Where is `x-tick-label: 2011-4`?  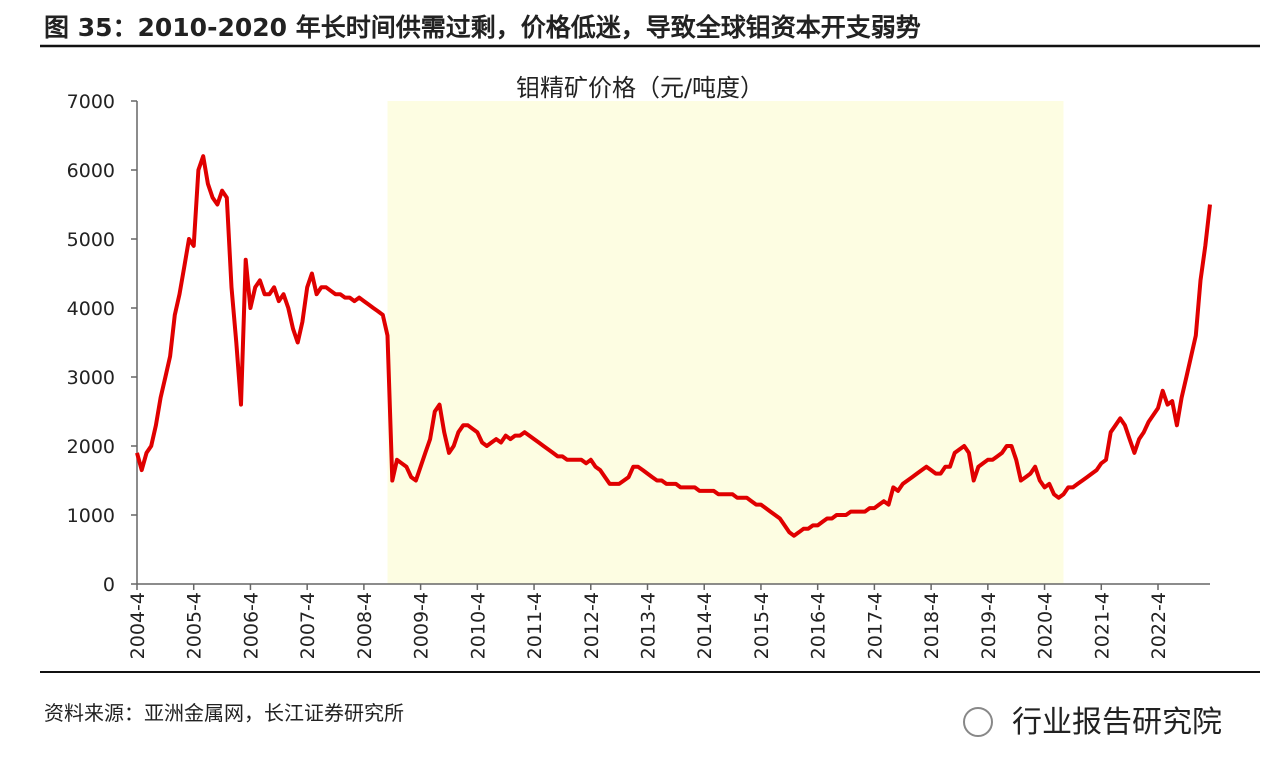
x-tick-label: 2011-4 is located at coordinates (535, 625).